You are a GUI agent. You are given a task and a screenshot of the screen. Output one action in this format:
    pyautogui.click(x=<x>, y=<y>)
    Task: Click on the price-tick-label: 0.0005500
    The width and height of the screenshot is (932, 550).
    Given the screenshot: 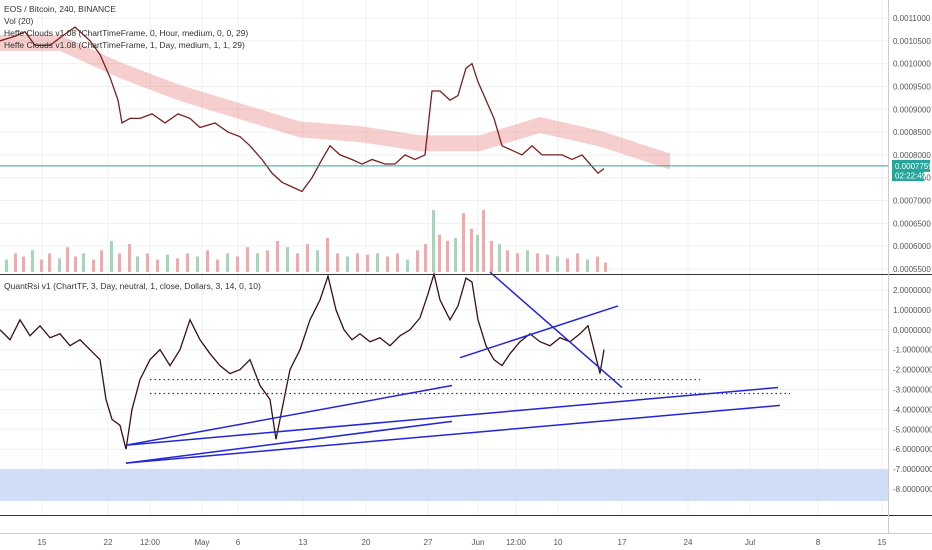 What is the action you would take?
    pyautogui.click(x=912, y=269)
    